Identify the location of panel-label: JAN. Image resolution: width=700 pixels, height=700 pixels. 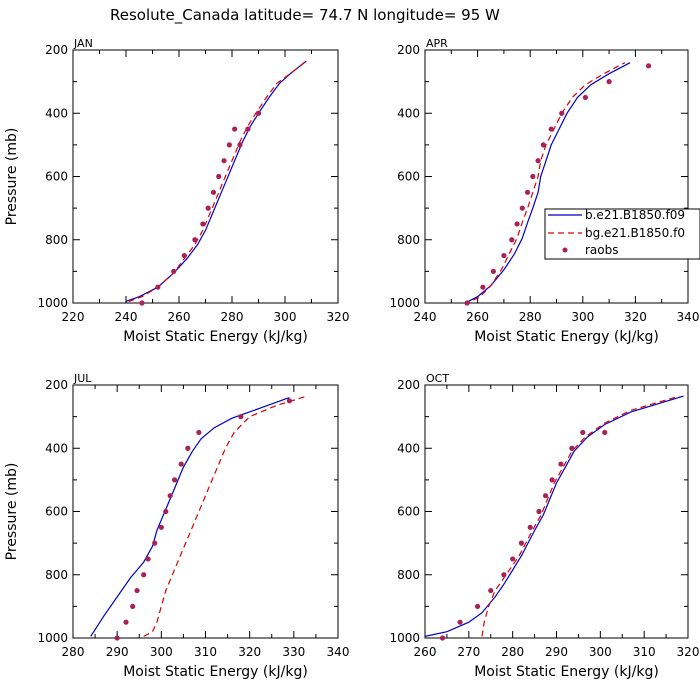
(83, 43).